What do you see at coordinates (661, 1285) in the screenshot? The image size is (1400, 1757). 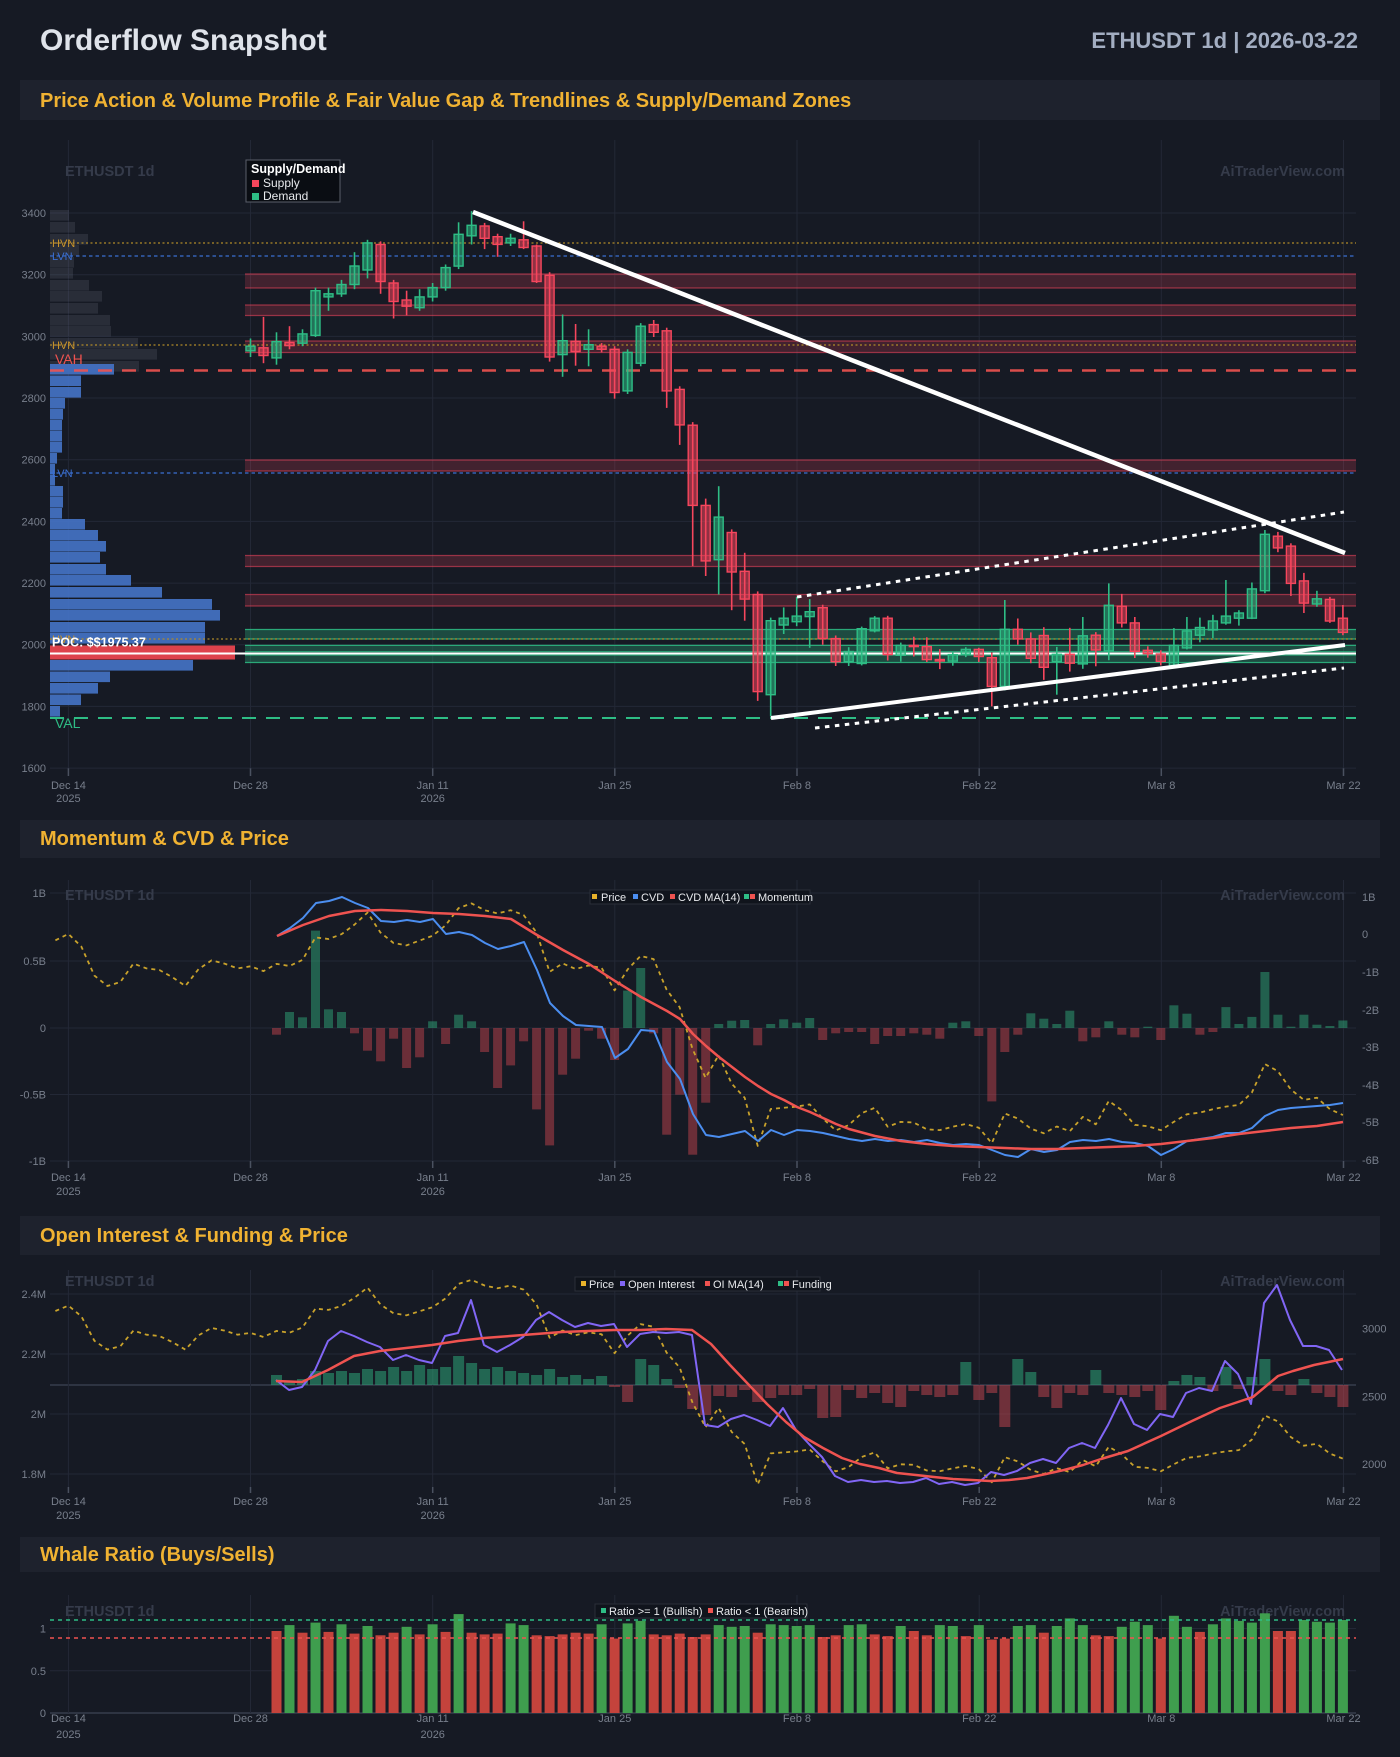 I see `svg-text: Open Interest` at bounding box center [661, 1285].